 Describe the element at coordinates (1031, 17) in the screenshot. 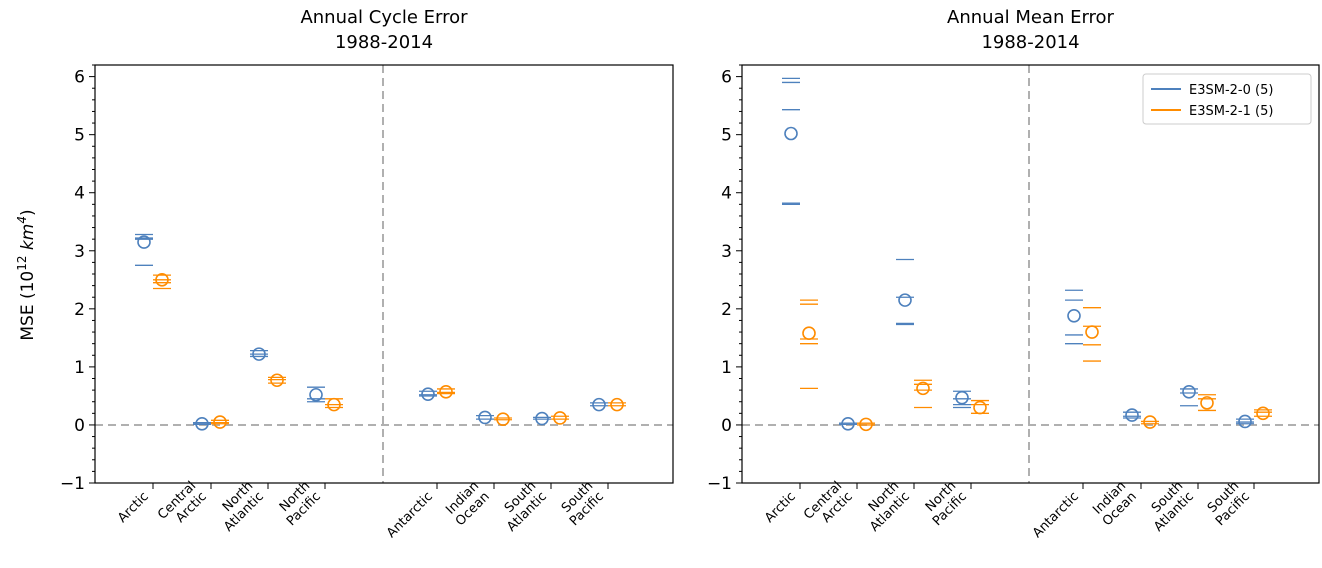

I see `chart-title: Annual Mean Error` at that location.